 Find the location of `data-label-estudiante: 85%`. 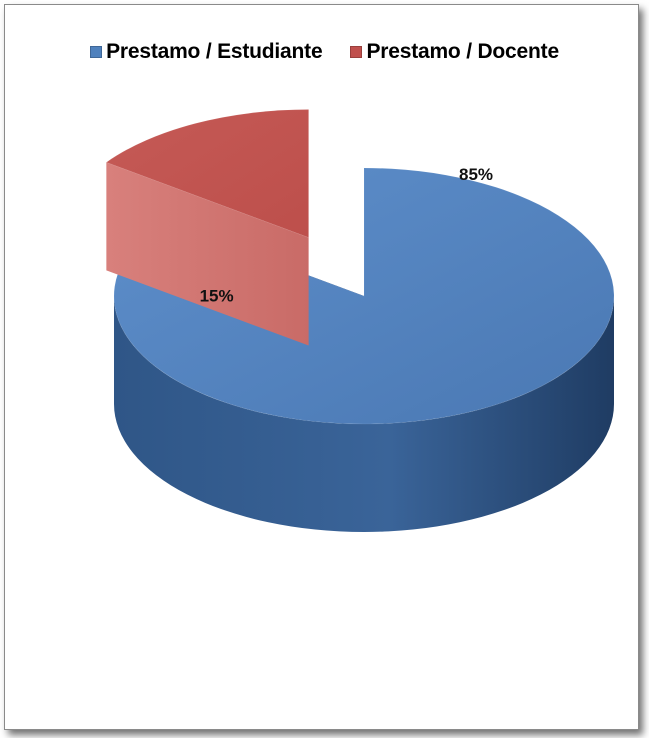

data-label-estudiante: 85% is located at coordinates (476, 174).